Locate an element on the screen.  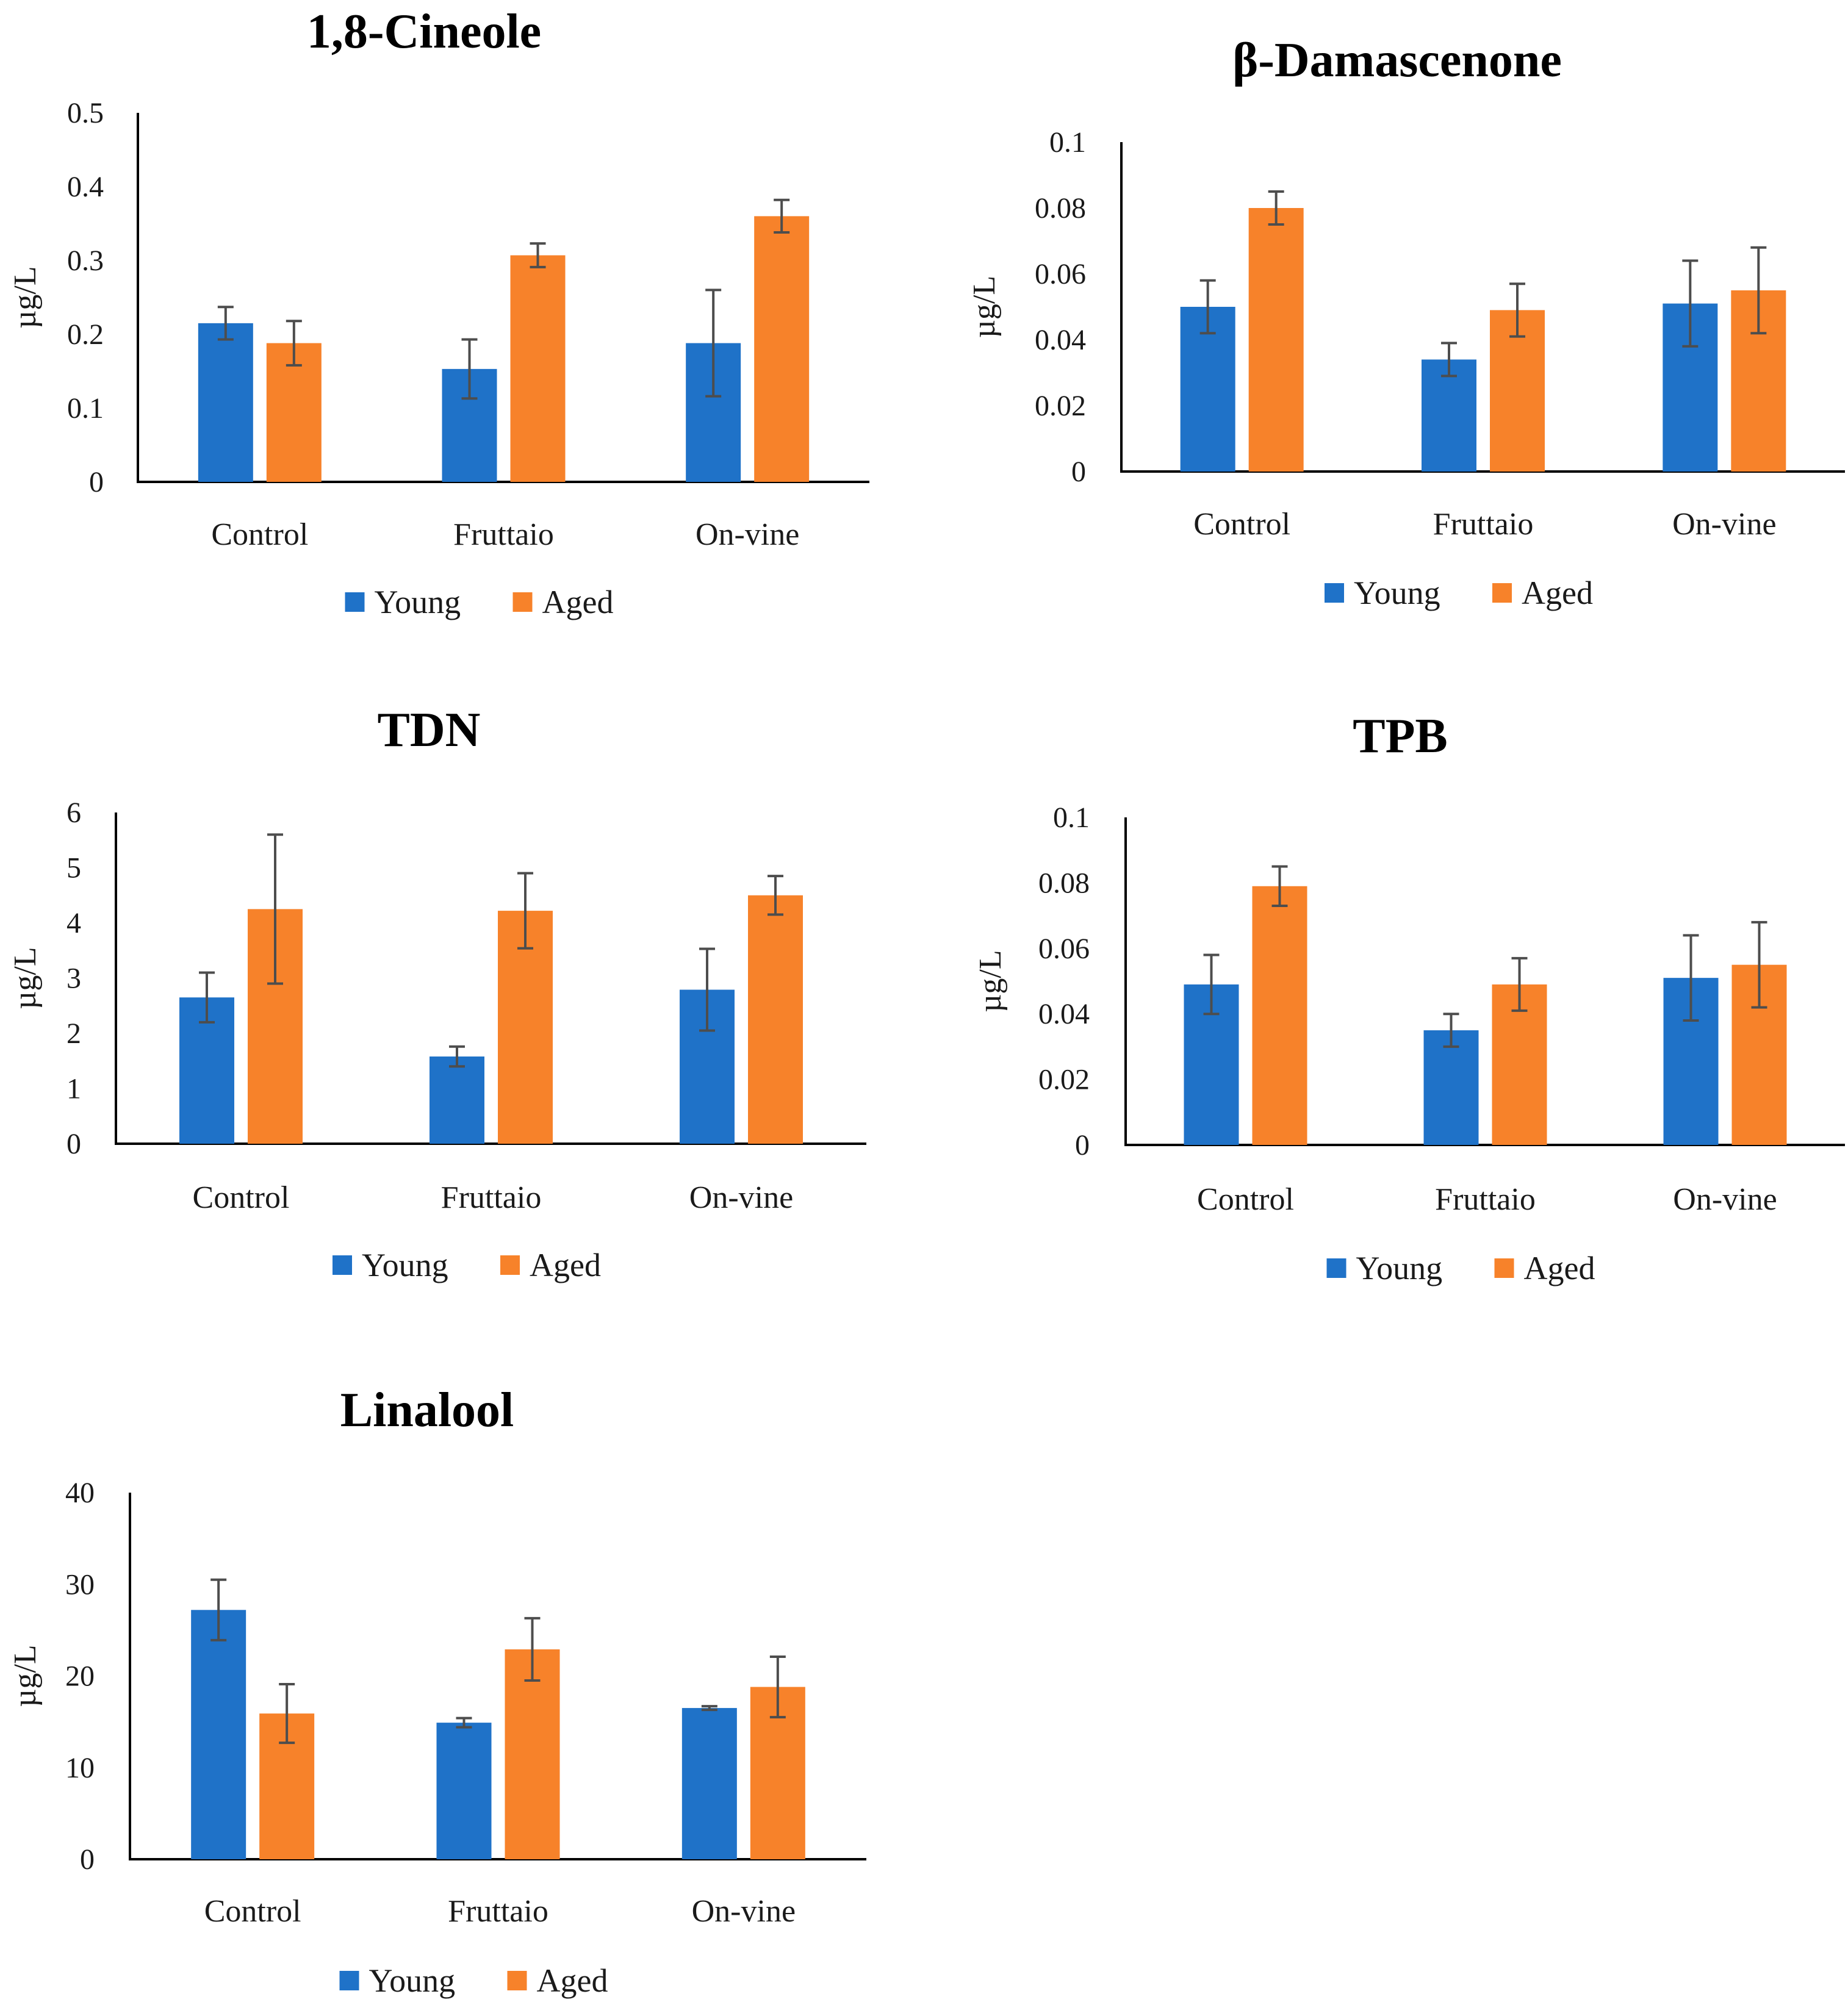
y-tick-label: 0.2 is located at coordinates (86, 334).